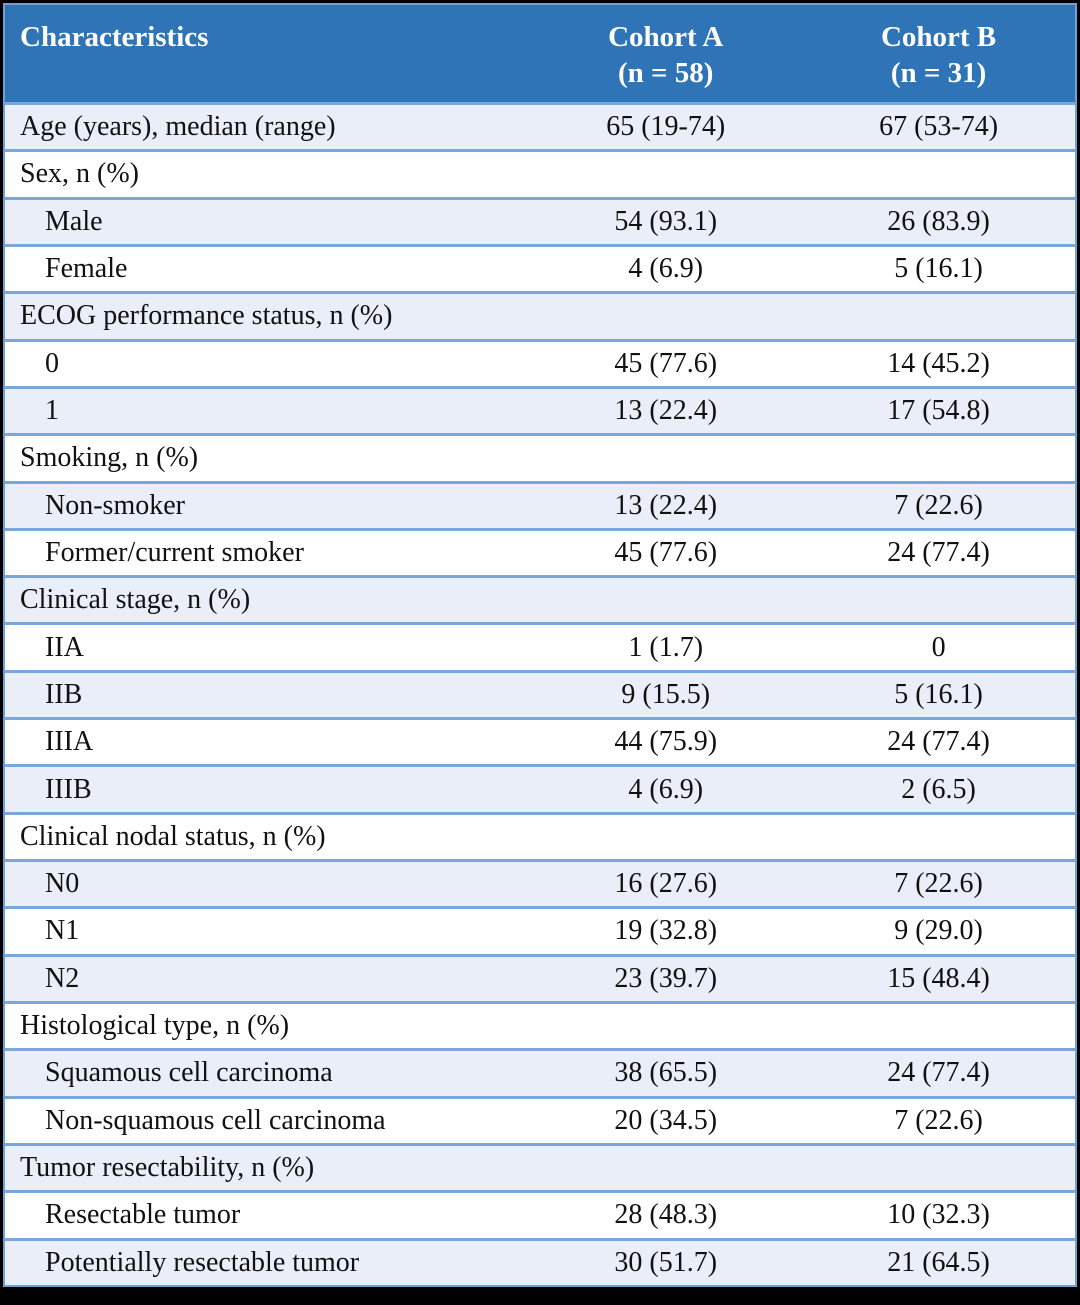 Image resolution: width=1080 pixels, height=1305 pixels. I want to click on table-row-female: Female 4 (6.9) 5 (16.1), so click(540, 267).